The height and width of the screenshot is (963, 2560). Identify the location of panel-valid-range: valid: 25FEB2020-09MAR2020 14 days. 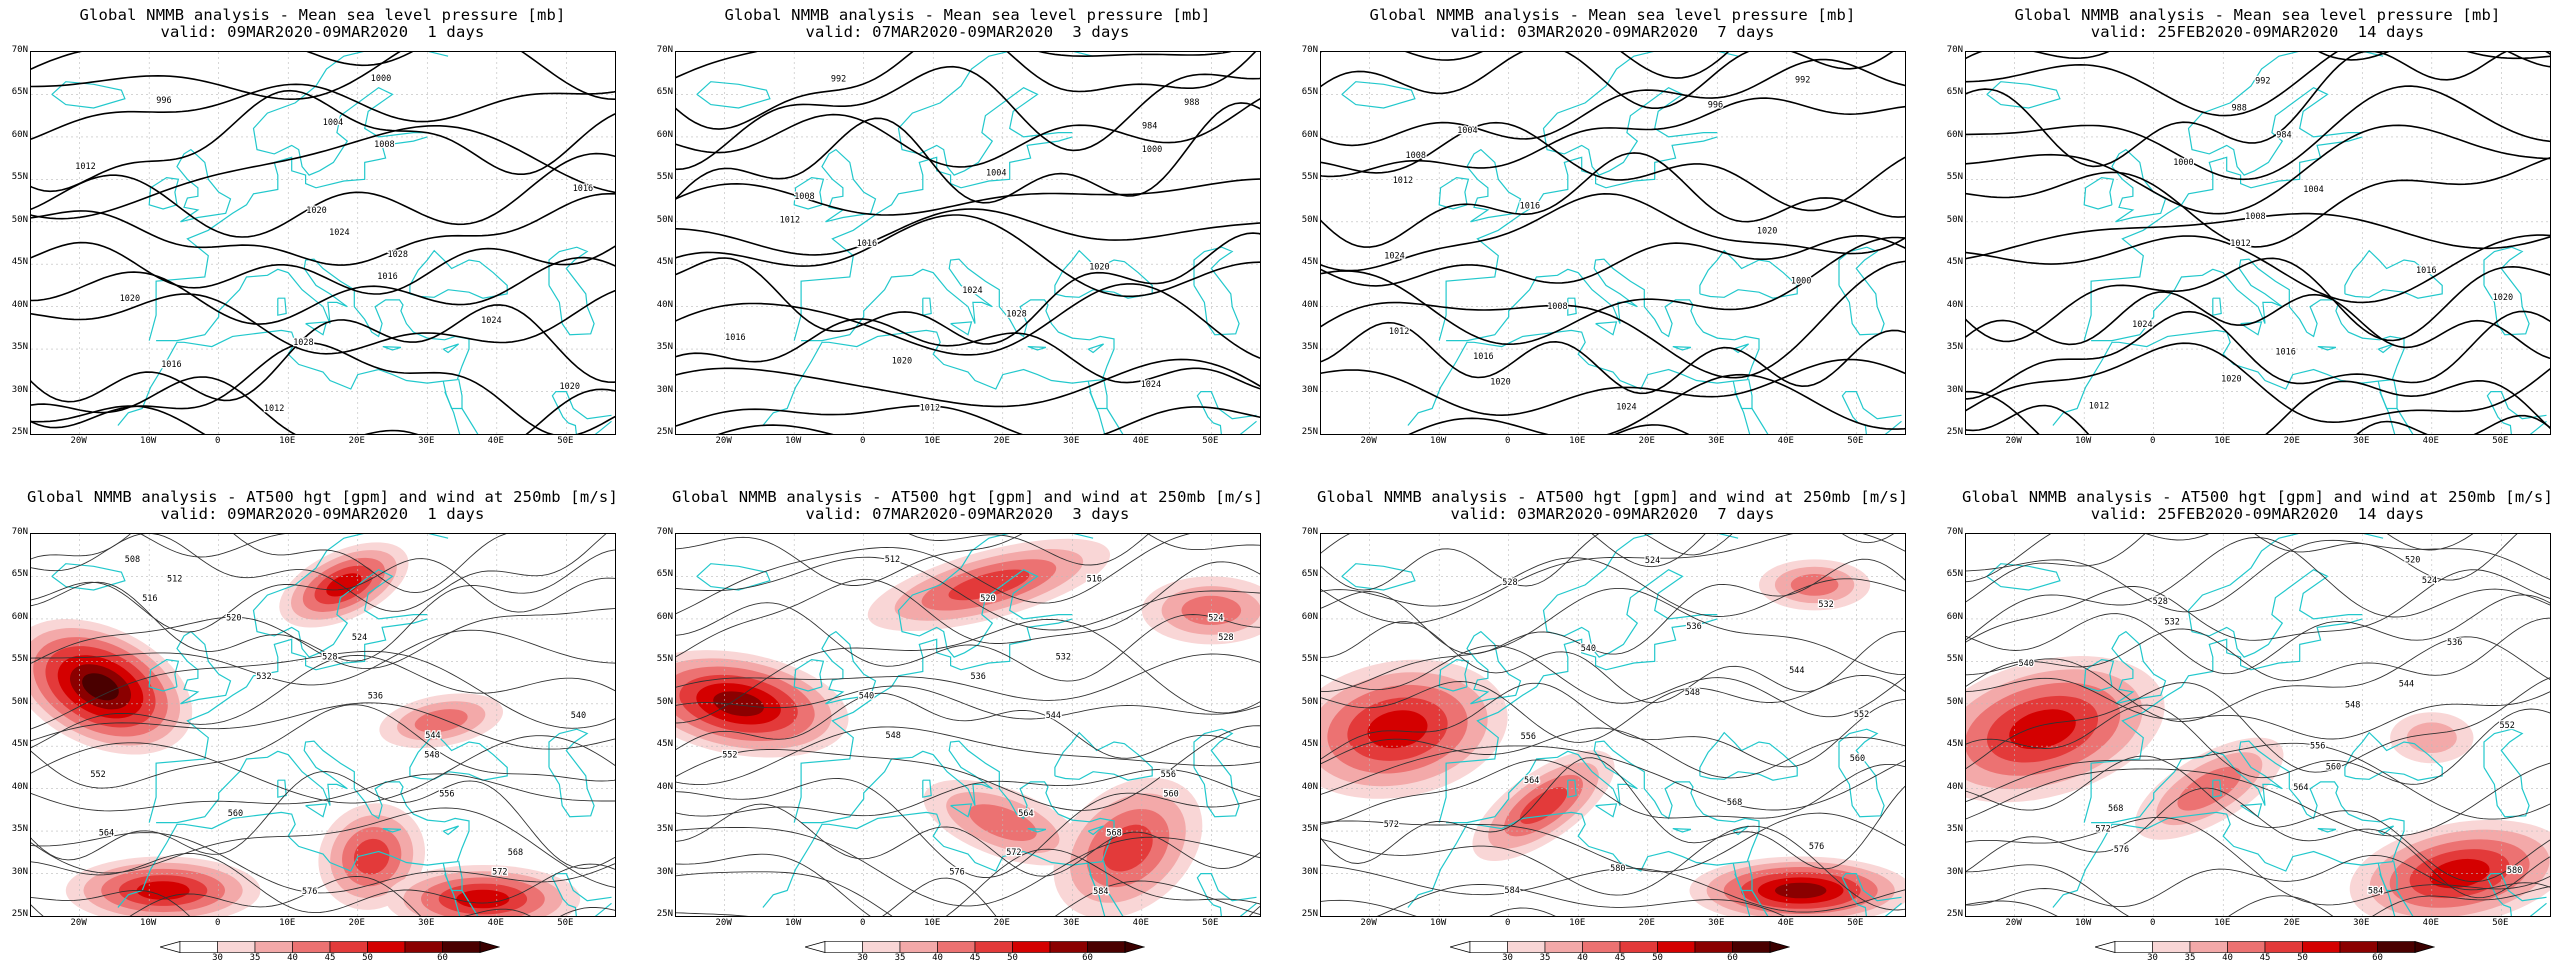
(2257, 32).